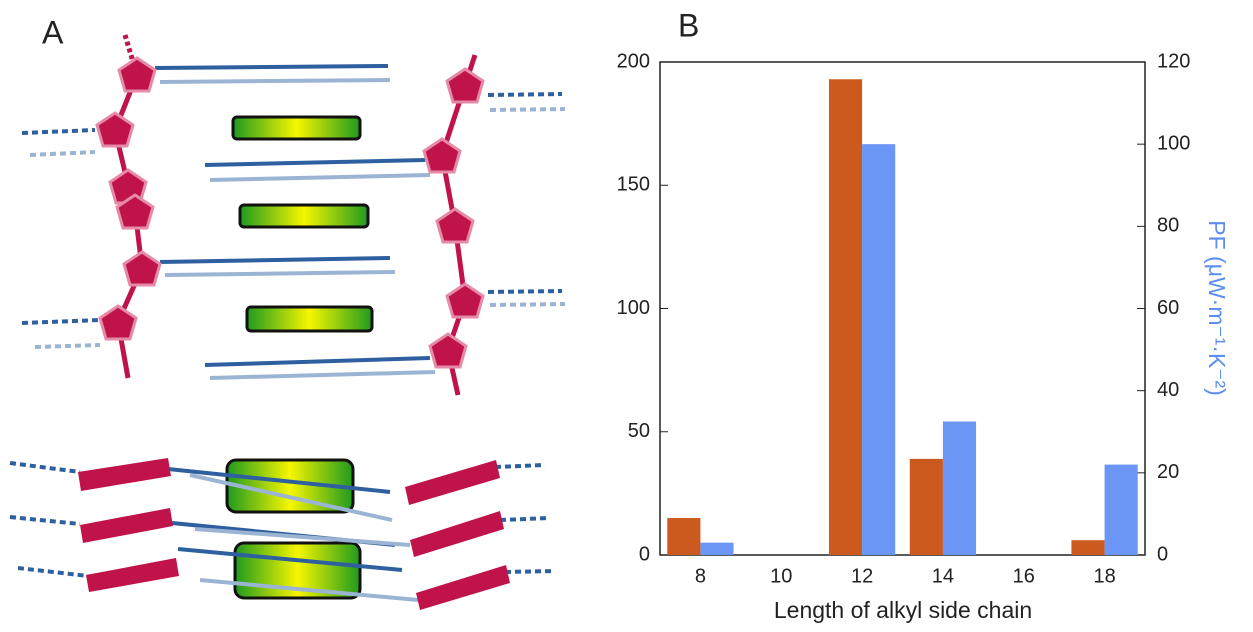 The width and height of the screenshot is (1253, 632). Describe the element at coordinates (639, 431) in the screenshot. I see `y-tick-label: 50` at that location.